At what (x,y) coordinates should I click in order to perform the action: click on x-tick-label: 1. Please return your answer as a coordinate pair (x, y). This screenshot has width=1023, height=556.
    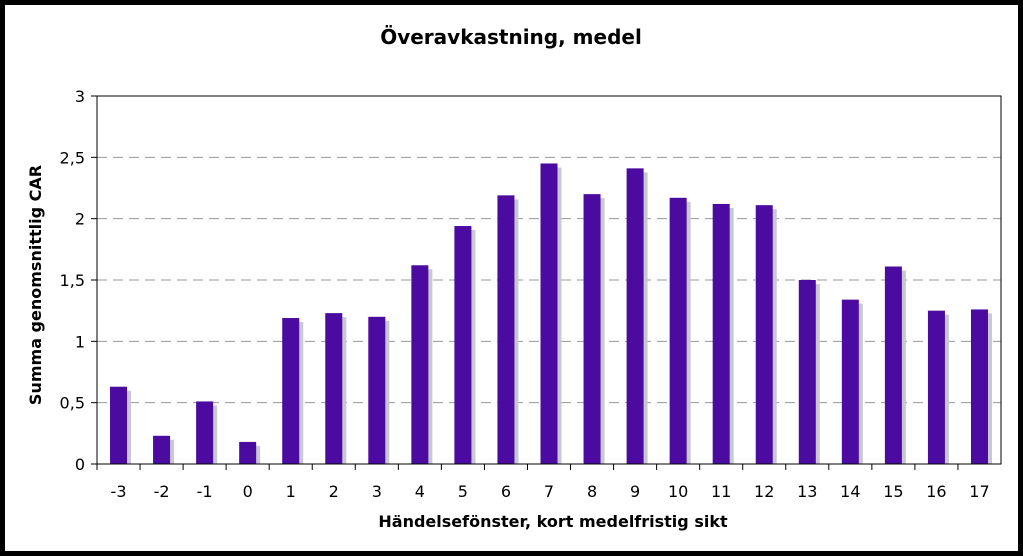
    Looking at the image, I should click on (291, 491).